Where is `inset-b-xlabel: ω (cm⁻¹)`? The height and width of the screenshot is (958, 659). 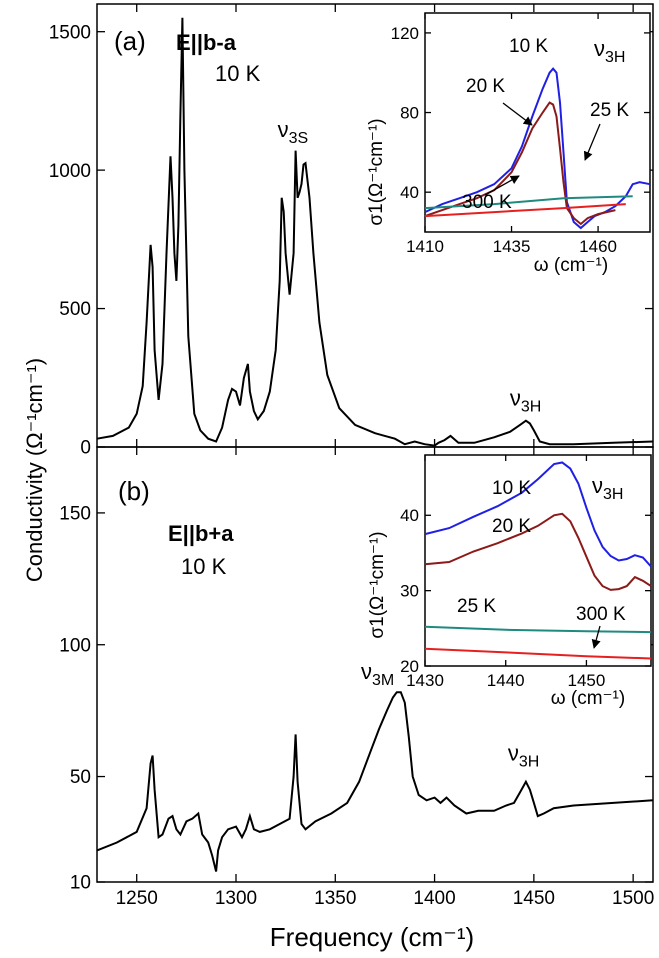 inset-b-xlabel: ω (cm⁻¹) is located at coordinates (588, 698).